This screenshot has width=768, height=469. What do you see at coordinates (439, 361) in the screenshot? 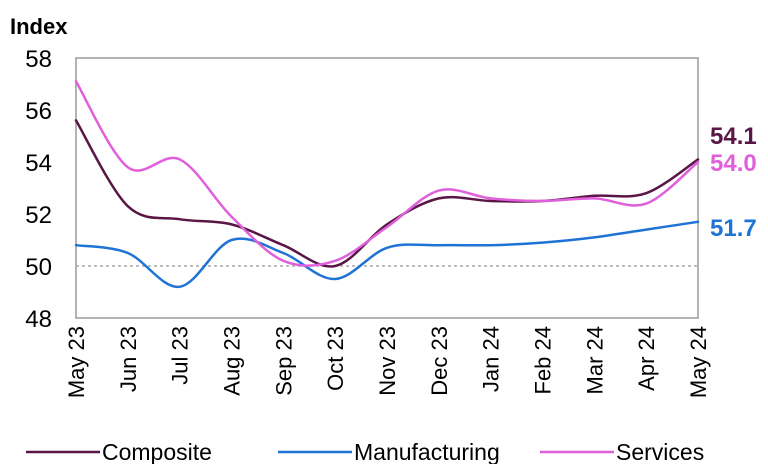
I see `x-tick-label: Dec 23` at bounding box center [439, 361].